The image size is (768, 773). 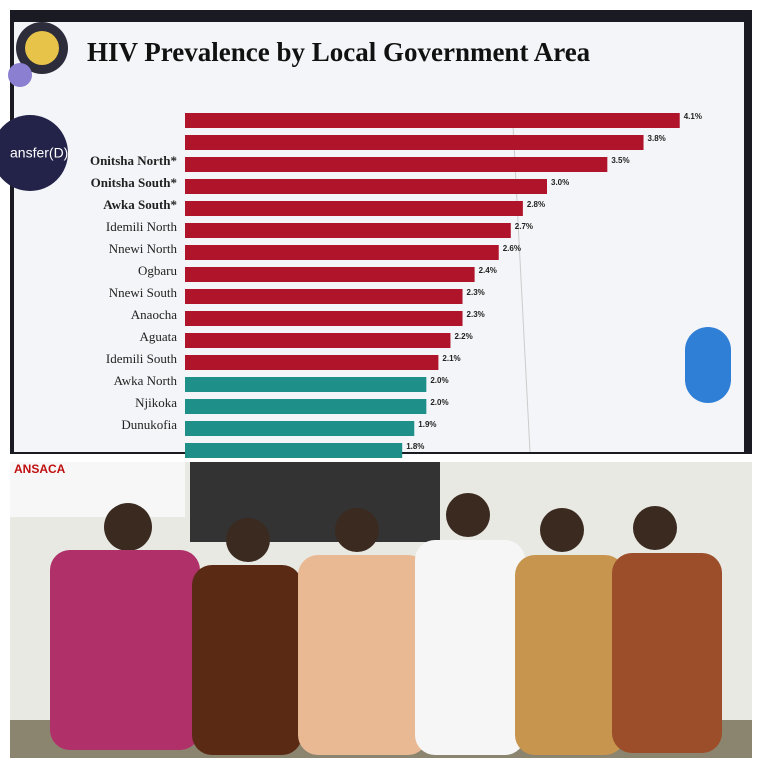 What do you see at coordinates (315, 502) in the screenshot?
I see `doorway` at bounding box center [315, 502].